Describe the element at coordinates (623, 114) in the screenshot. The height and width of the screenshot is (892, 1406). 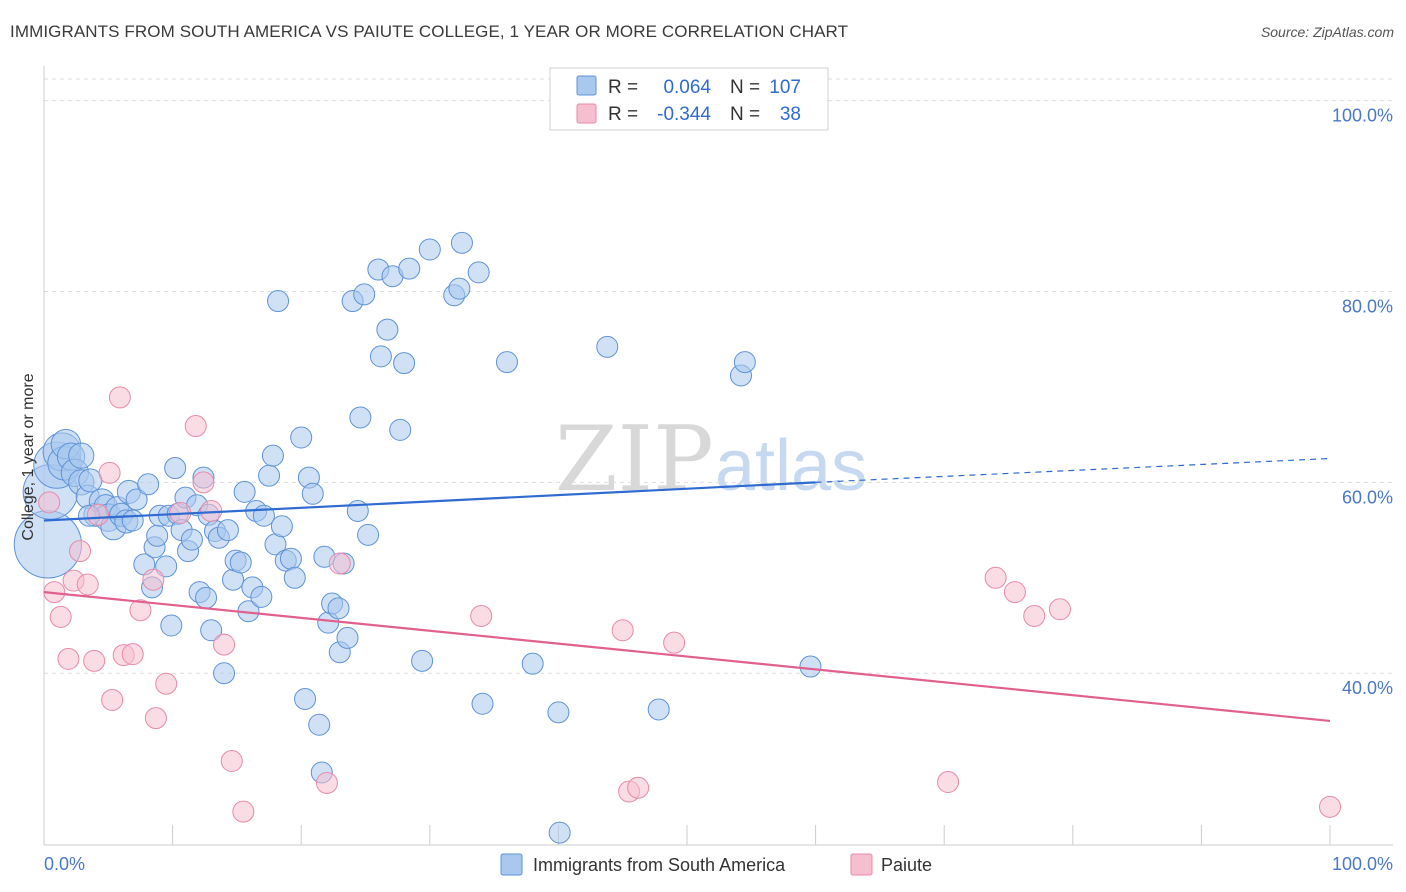
I see `stats-r-label-2: R =` at that location.